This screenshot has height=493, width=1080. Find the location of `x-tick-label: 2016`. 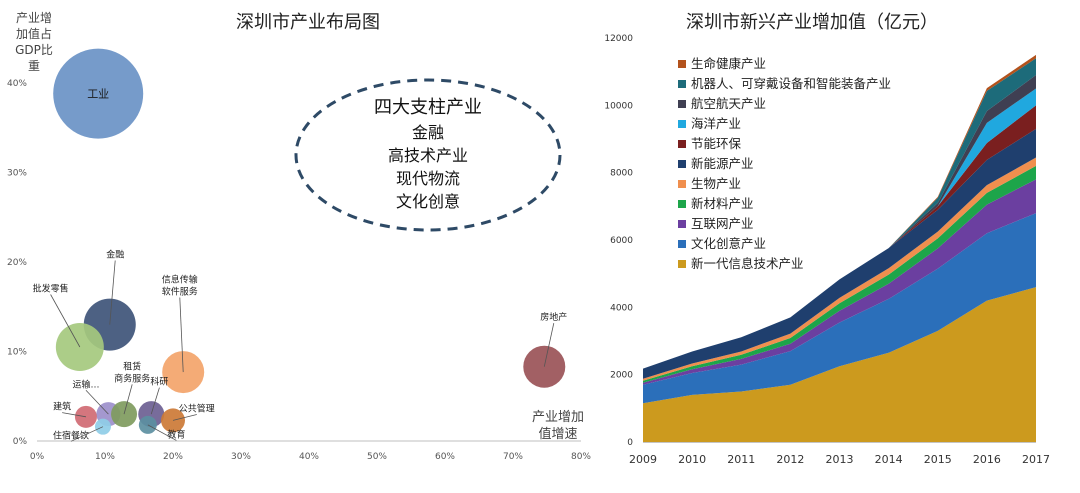

x-tick-label: 2016 is located at coordinates (987, 459).